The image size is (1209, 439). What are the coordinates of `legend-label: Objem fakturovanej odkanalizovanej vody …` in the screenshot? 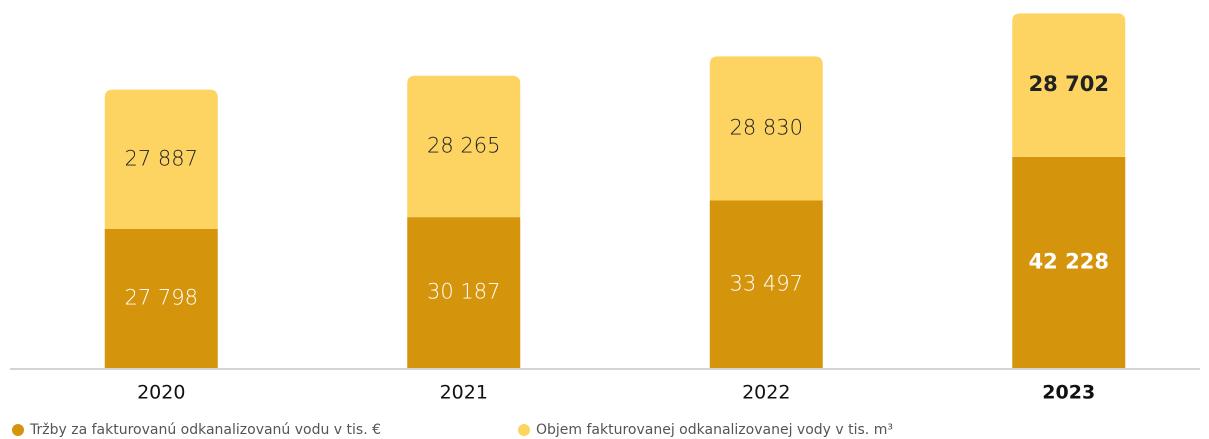 It's located at (714, 430).